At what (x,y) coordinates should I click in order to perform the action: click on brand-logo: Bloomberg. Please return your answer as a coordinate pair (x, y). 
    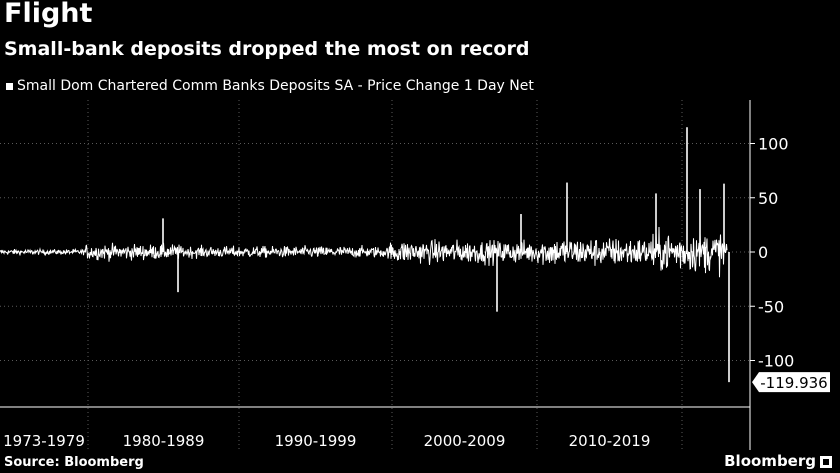
    Looking at the image, I should click on (770, 461).